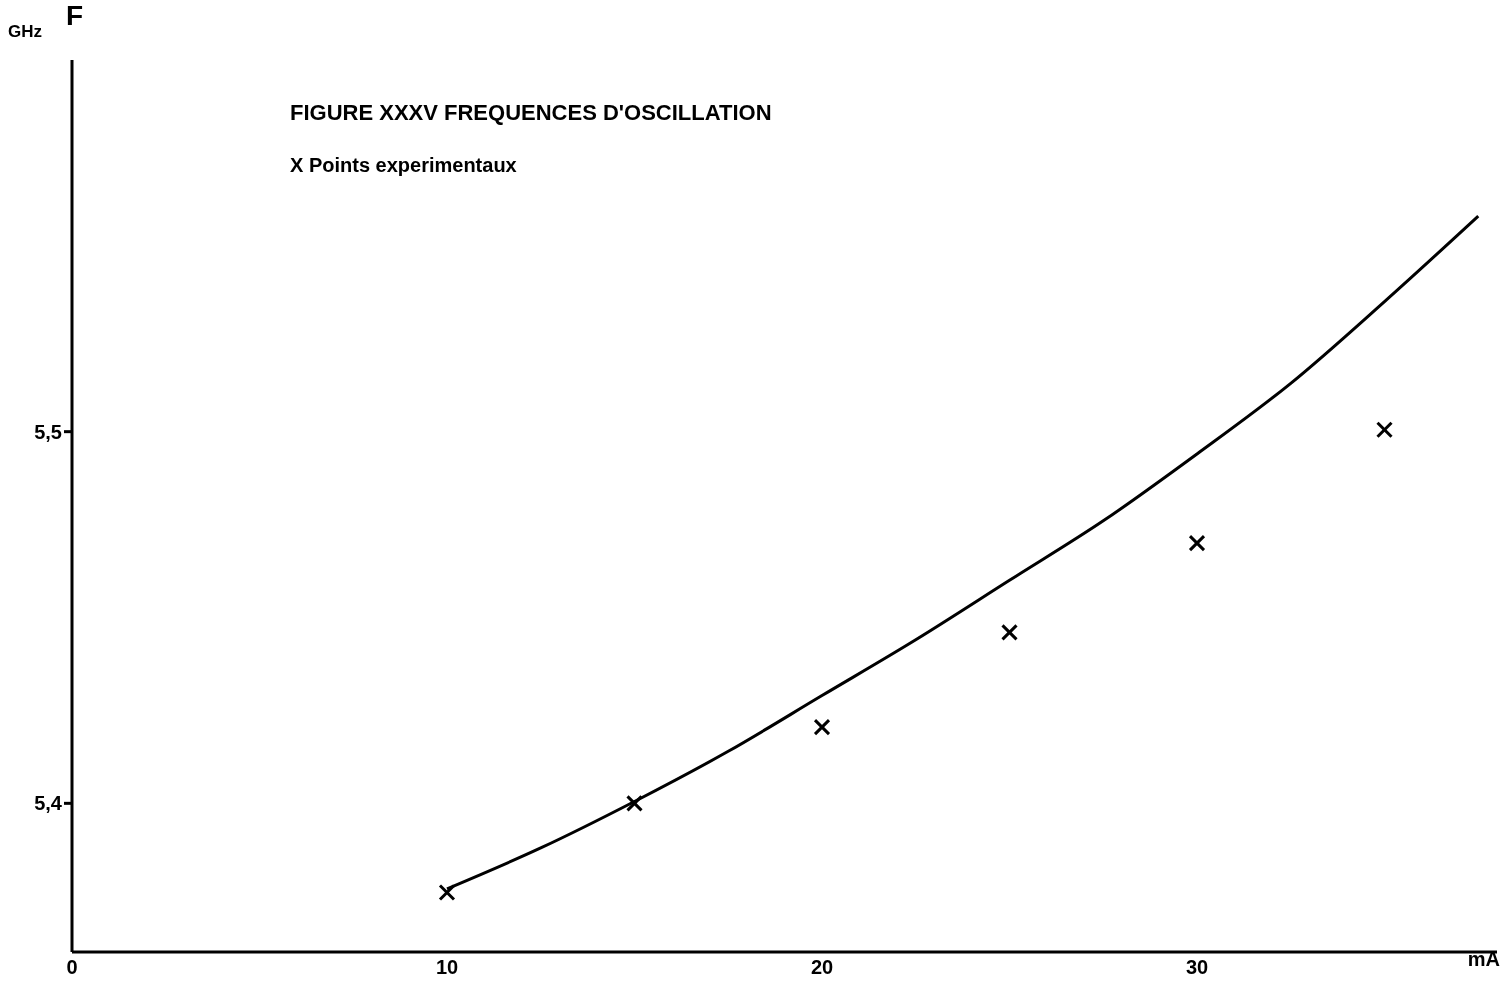  Describe the element at coordinates (75, 16) in the screenshot. I see `y-axis-title: F` at that location.